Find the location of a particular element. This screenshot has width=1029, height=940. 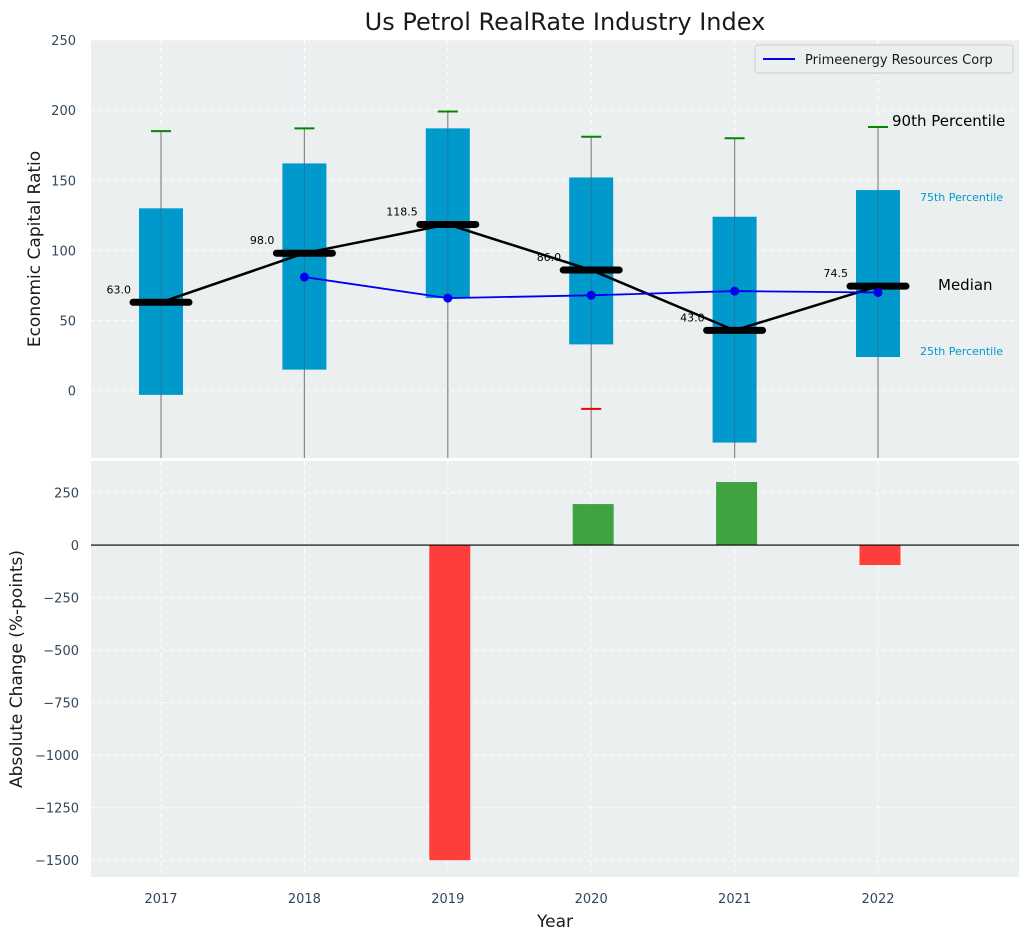

top-y-axis-title: Economic Capital Ratio is located at coordinates (35, 249).